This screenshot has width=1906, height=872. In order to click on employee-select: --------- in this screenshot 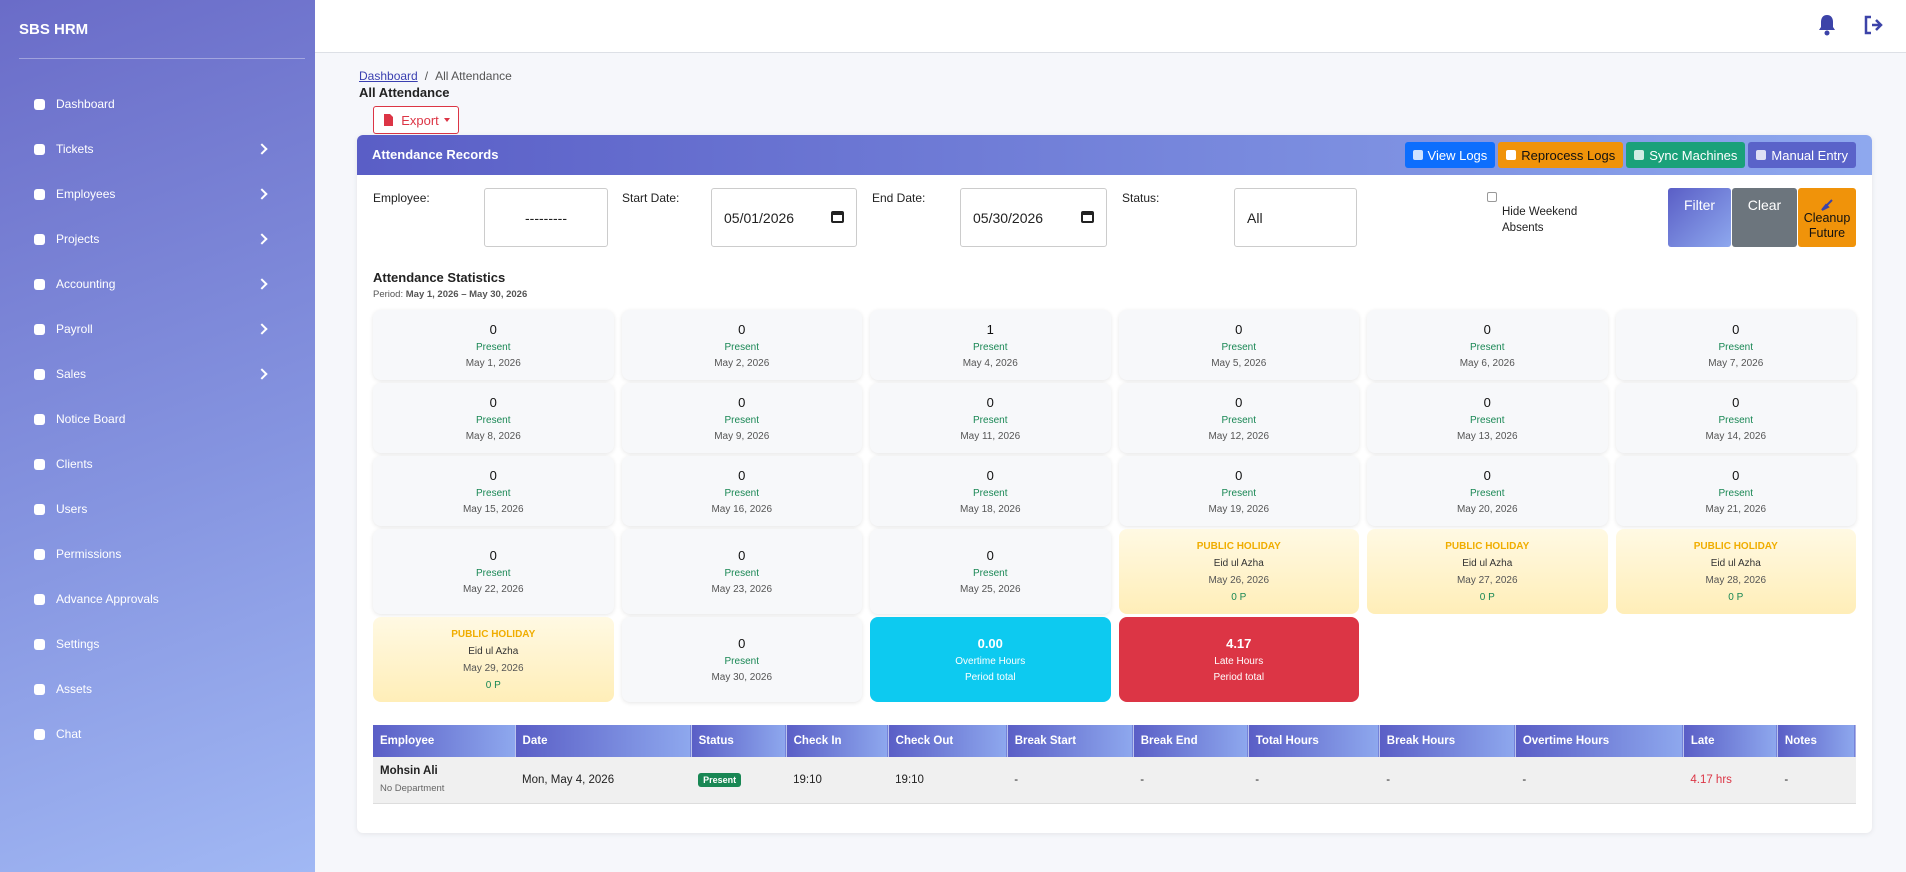, I will do `click(546, 217)`.